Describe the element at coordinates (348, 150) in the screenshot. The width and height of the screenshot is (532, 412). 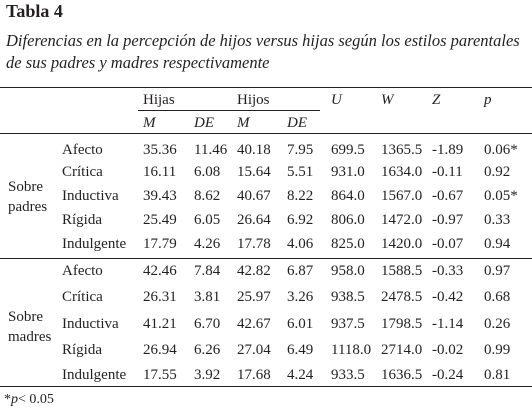
I see `cell: 699.5` at that location.